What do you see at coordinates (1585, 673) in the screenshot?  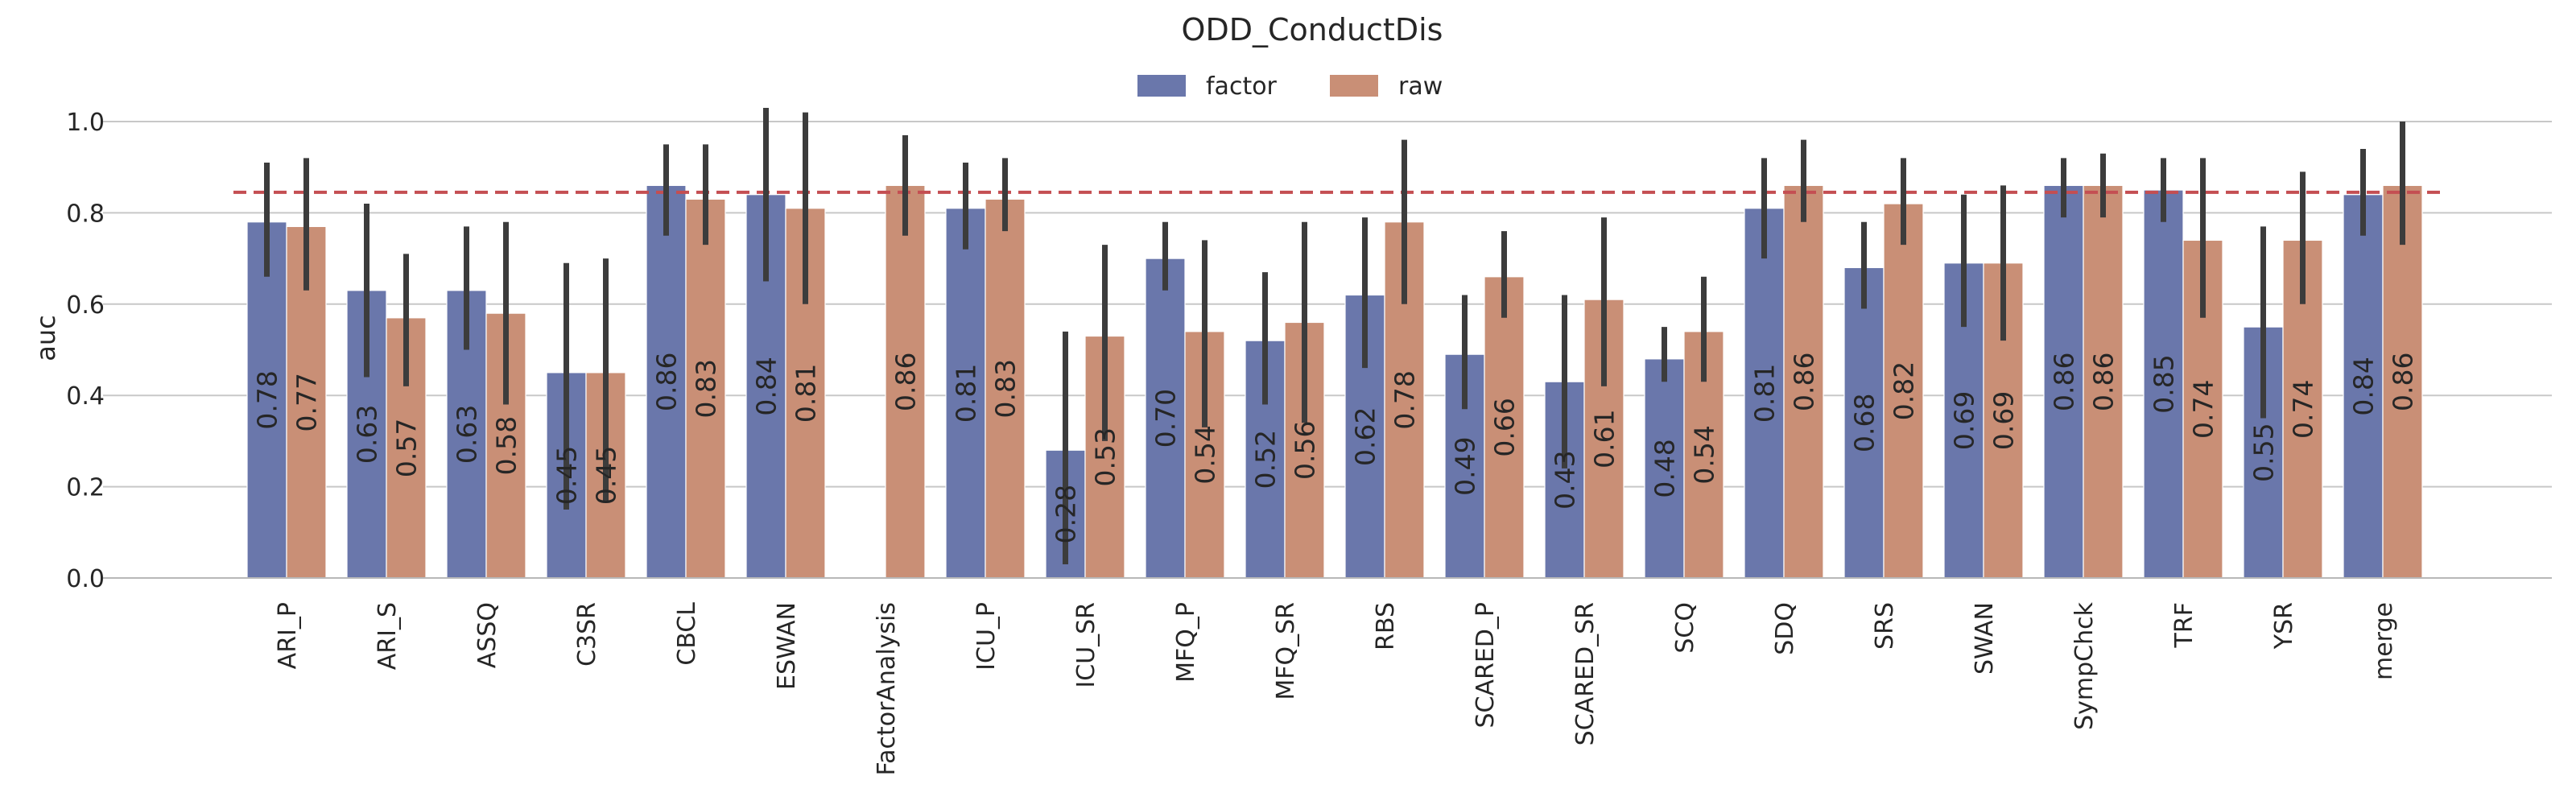 I see `x-tick-label: SCARED_SR` at bounding box center [1585, 673].